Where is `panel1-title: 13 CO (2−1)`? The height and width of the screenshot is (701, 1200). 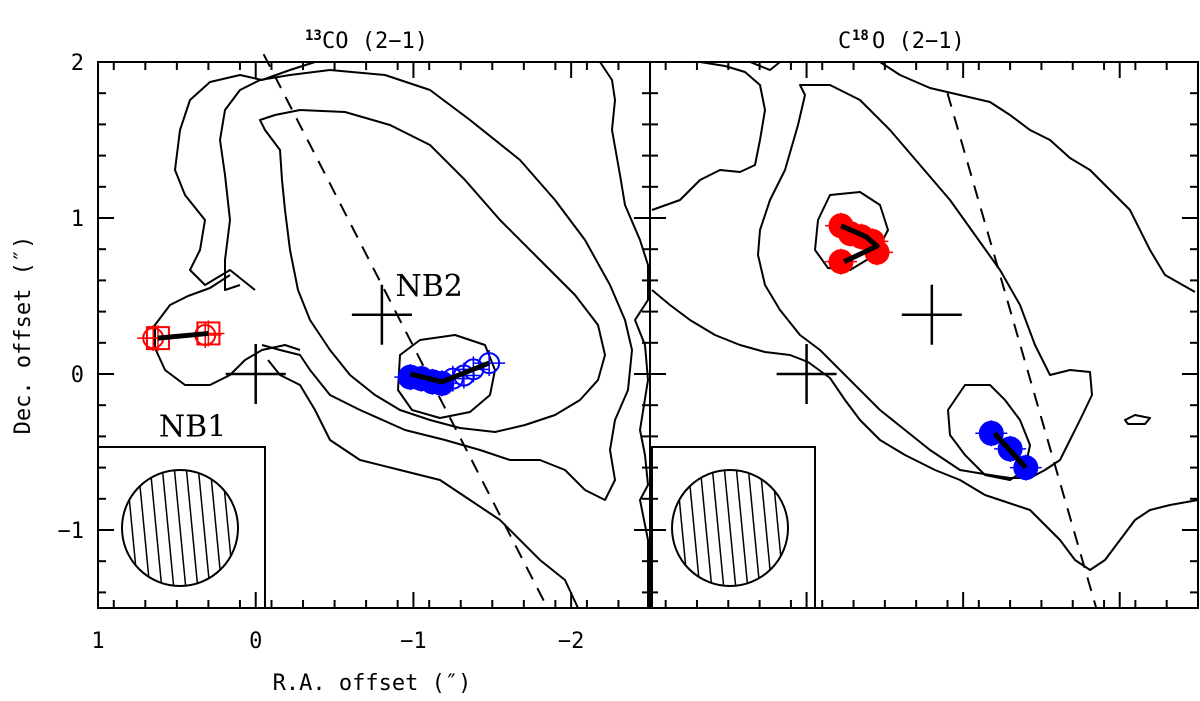 panel1-title: 13 CO (2−1) is located at coordinates (366, 41).